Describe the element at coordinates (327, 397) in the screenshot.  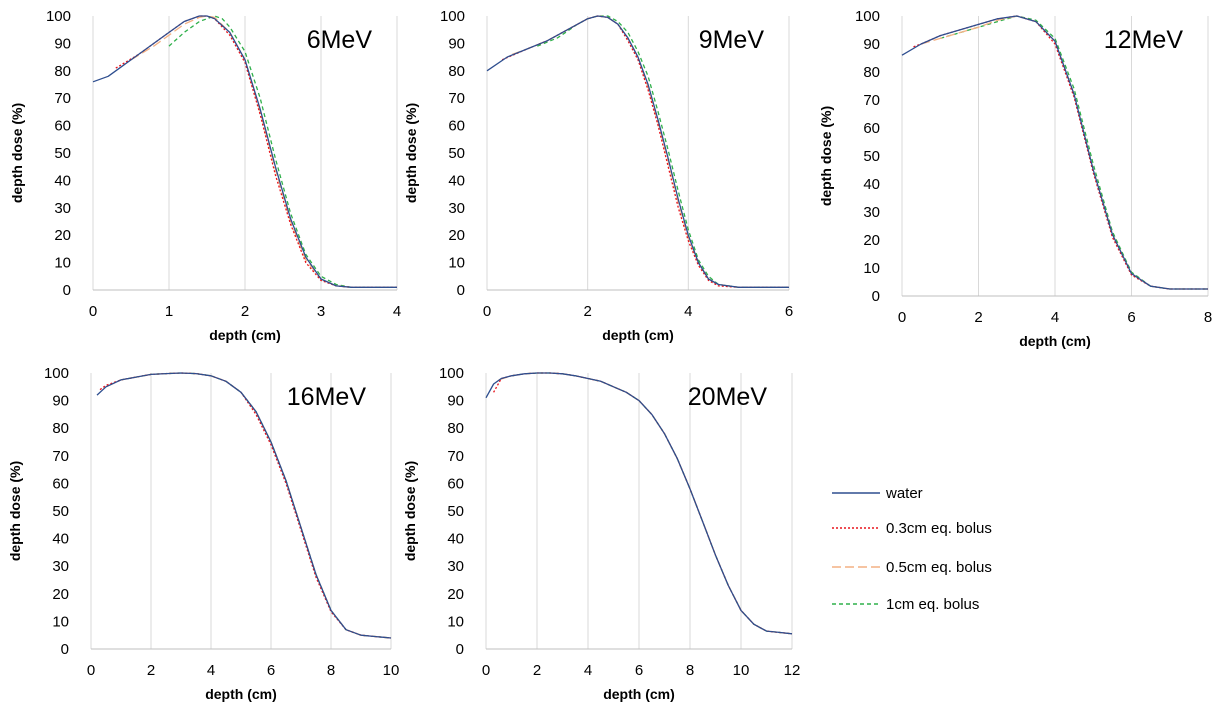
I see `panel-energy-label: 16MeV` at that location.